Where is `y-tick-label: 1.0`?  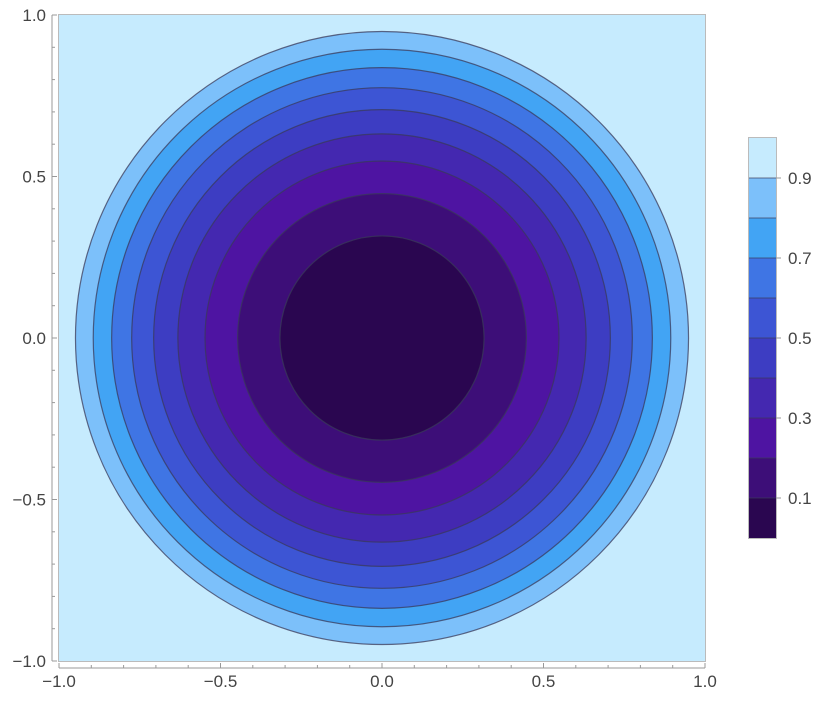 y-tick-label: 1.0 is located at coordinates (34, 15).